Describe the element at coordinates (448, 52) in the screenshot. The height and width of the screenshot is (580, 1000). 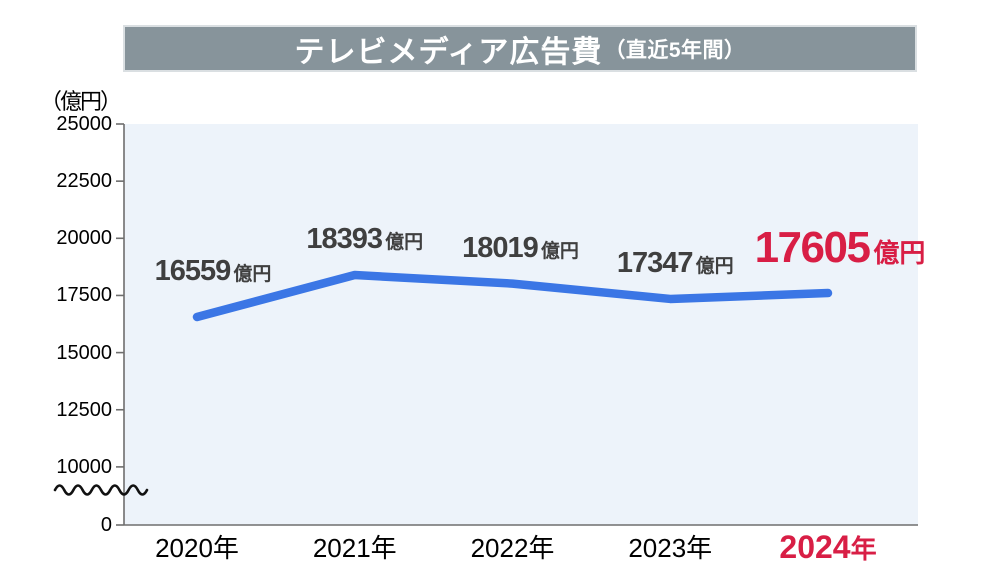
I see `chart-title: テレビメディア広告費` at that location.